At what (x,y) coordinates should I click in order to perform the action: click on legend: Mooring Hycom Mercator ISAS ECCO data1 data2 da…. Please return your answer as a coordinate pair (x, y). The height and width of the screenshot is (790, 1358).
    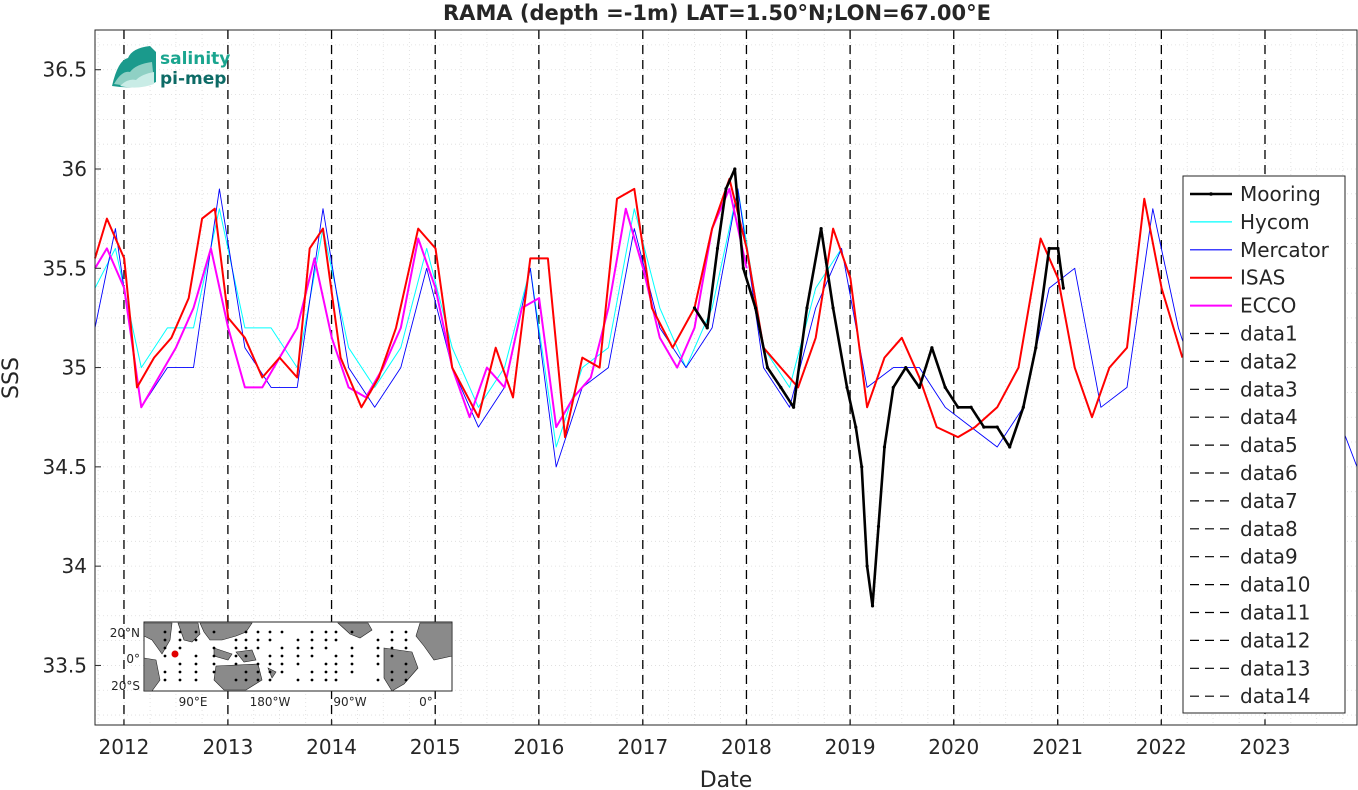
    Looking at the image, I should click on (1264, 444).